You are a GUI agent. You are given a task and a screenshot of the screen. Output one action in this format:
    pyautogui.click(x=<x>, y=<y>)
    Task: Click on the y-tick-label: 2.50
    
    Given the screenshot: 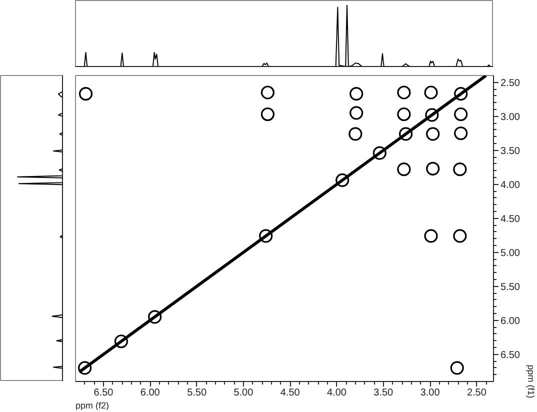 What is the action you would take?
    pyautogui.click(x=510, y=83)
    